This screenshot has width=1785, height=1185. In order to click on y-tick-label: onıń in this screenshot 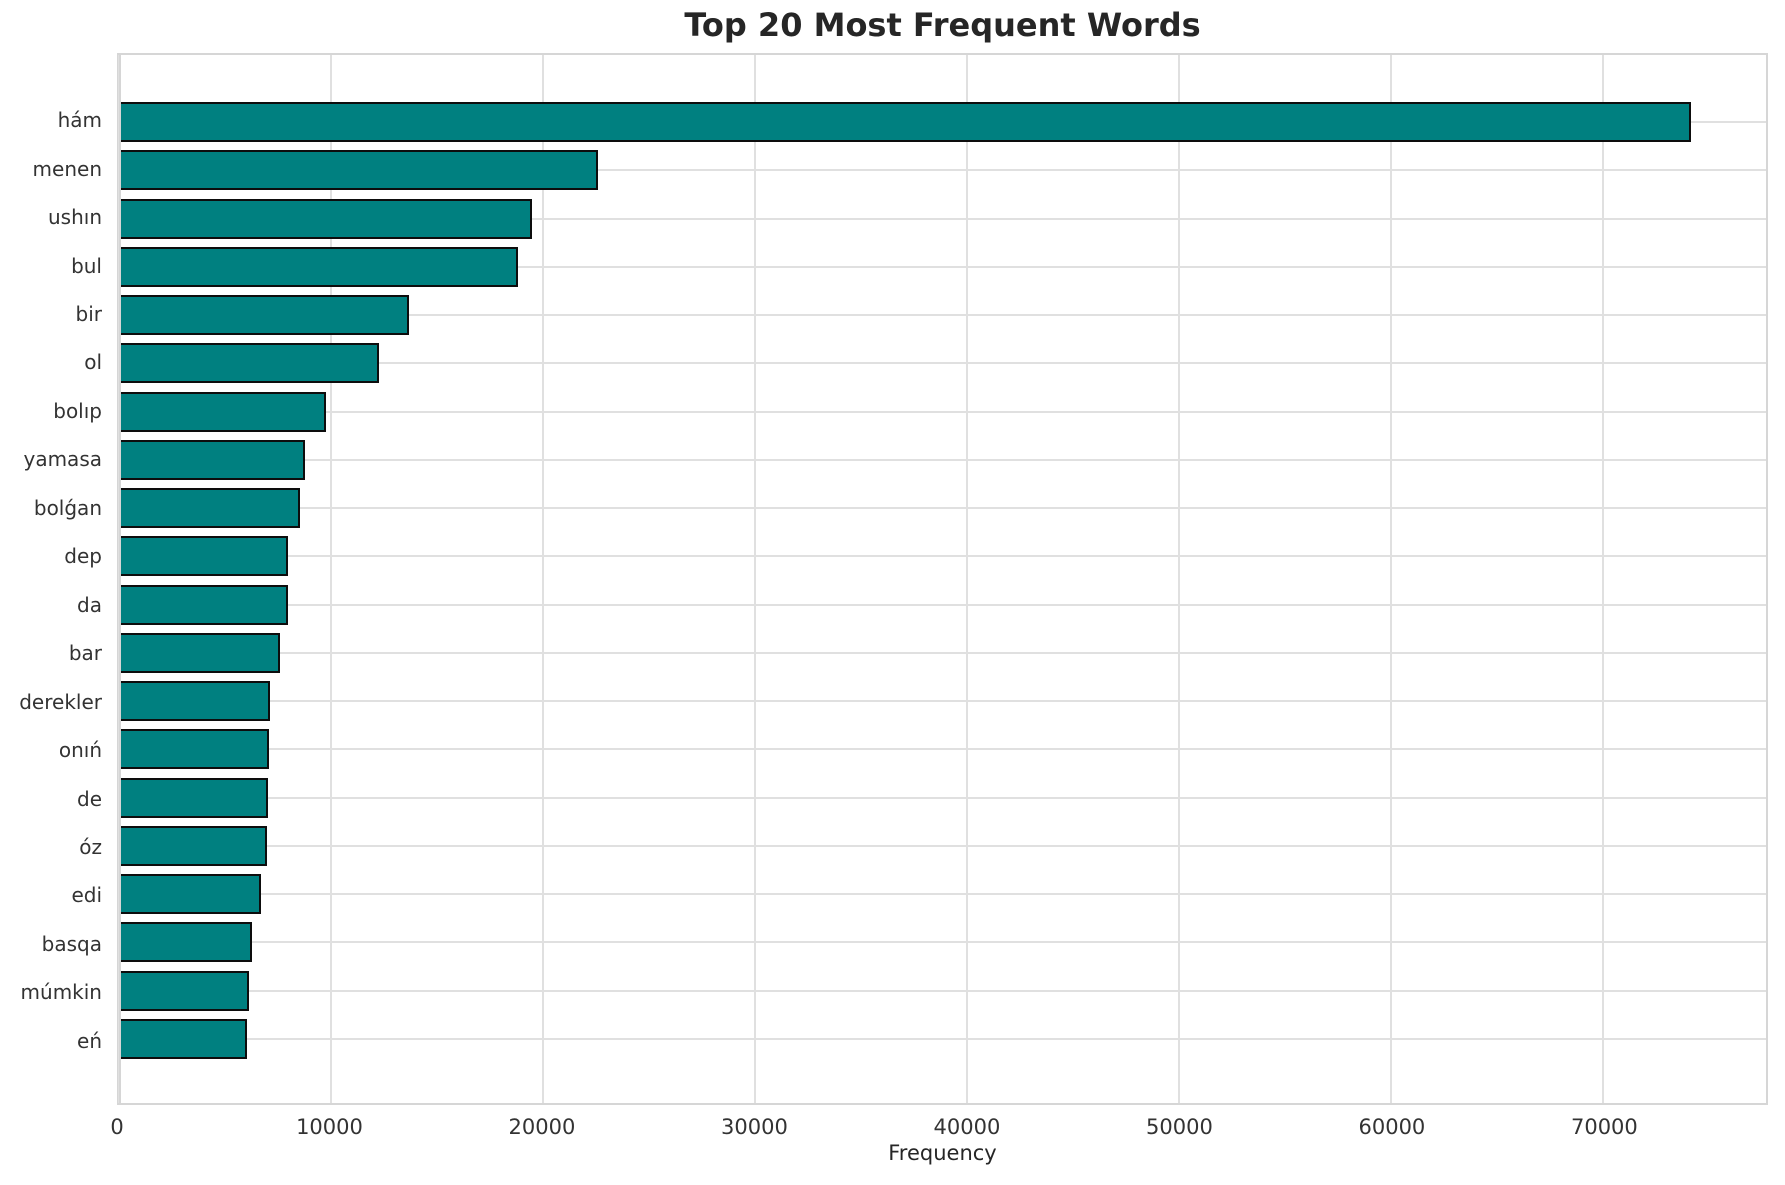, I will do `click(80, 750)`.